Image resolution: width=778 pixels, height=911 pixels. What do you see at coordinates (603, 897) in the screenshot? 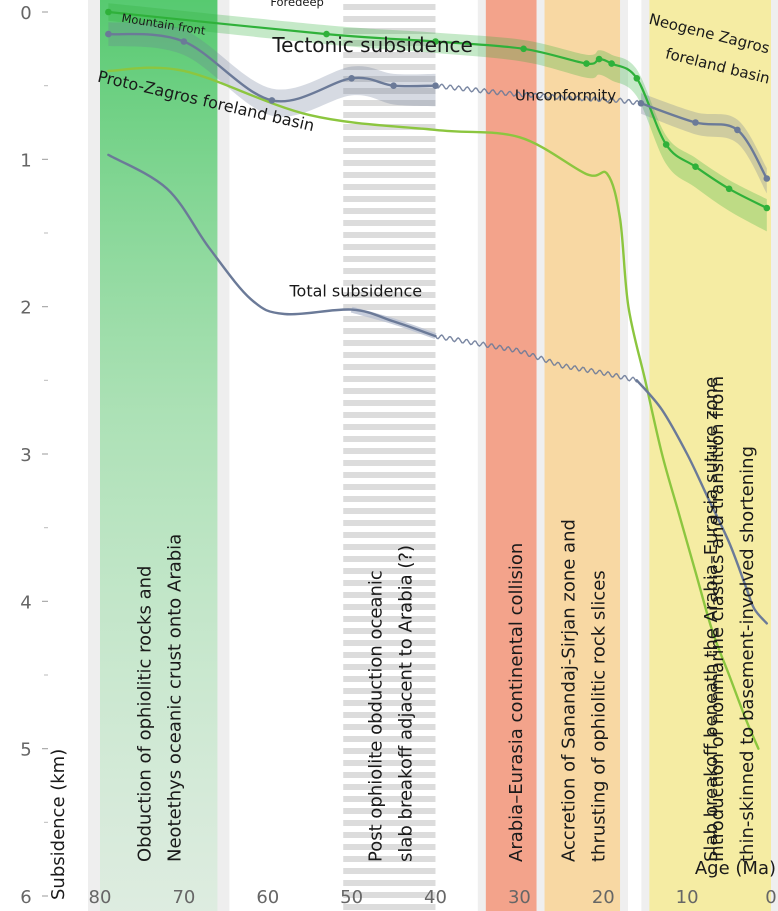
I see `x-tick-label-20: 20` at bounding box center [603, 897].